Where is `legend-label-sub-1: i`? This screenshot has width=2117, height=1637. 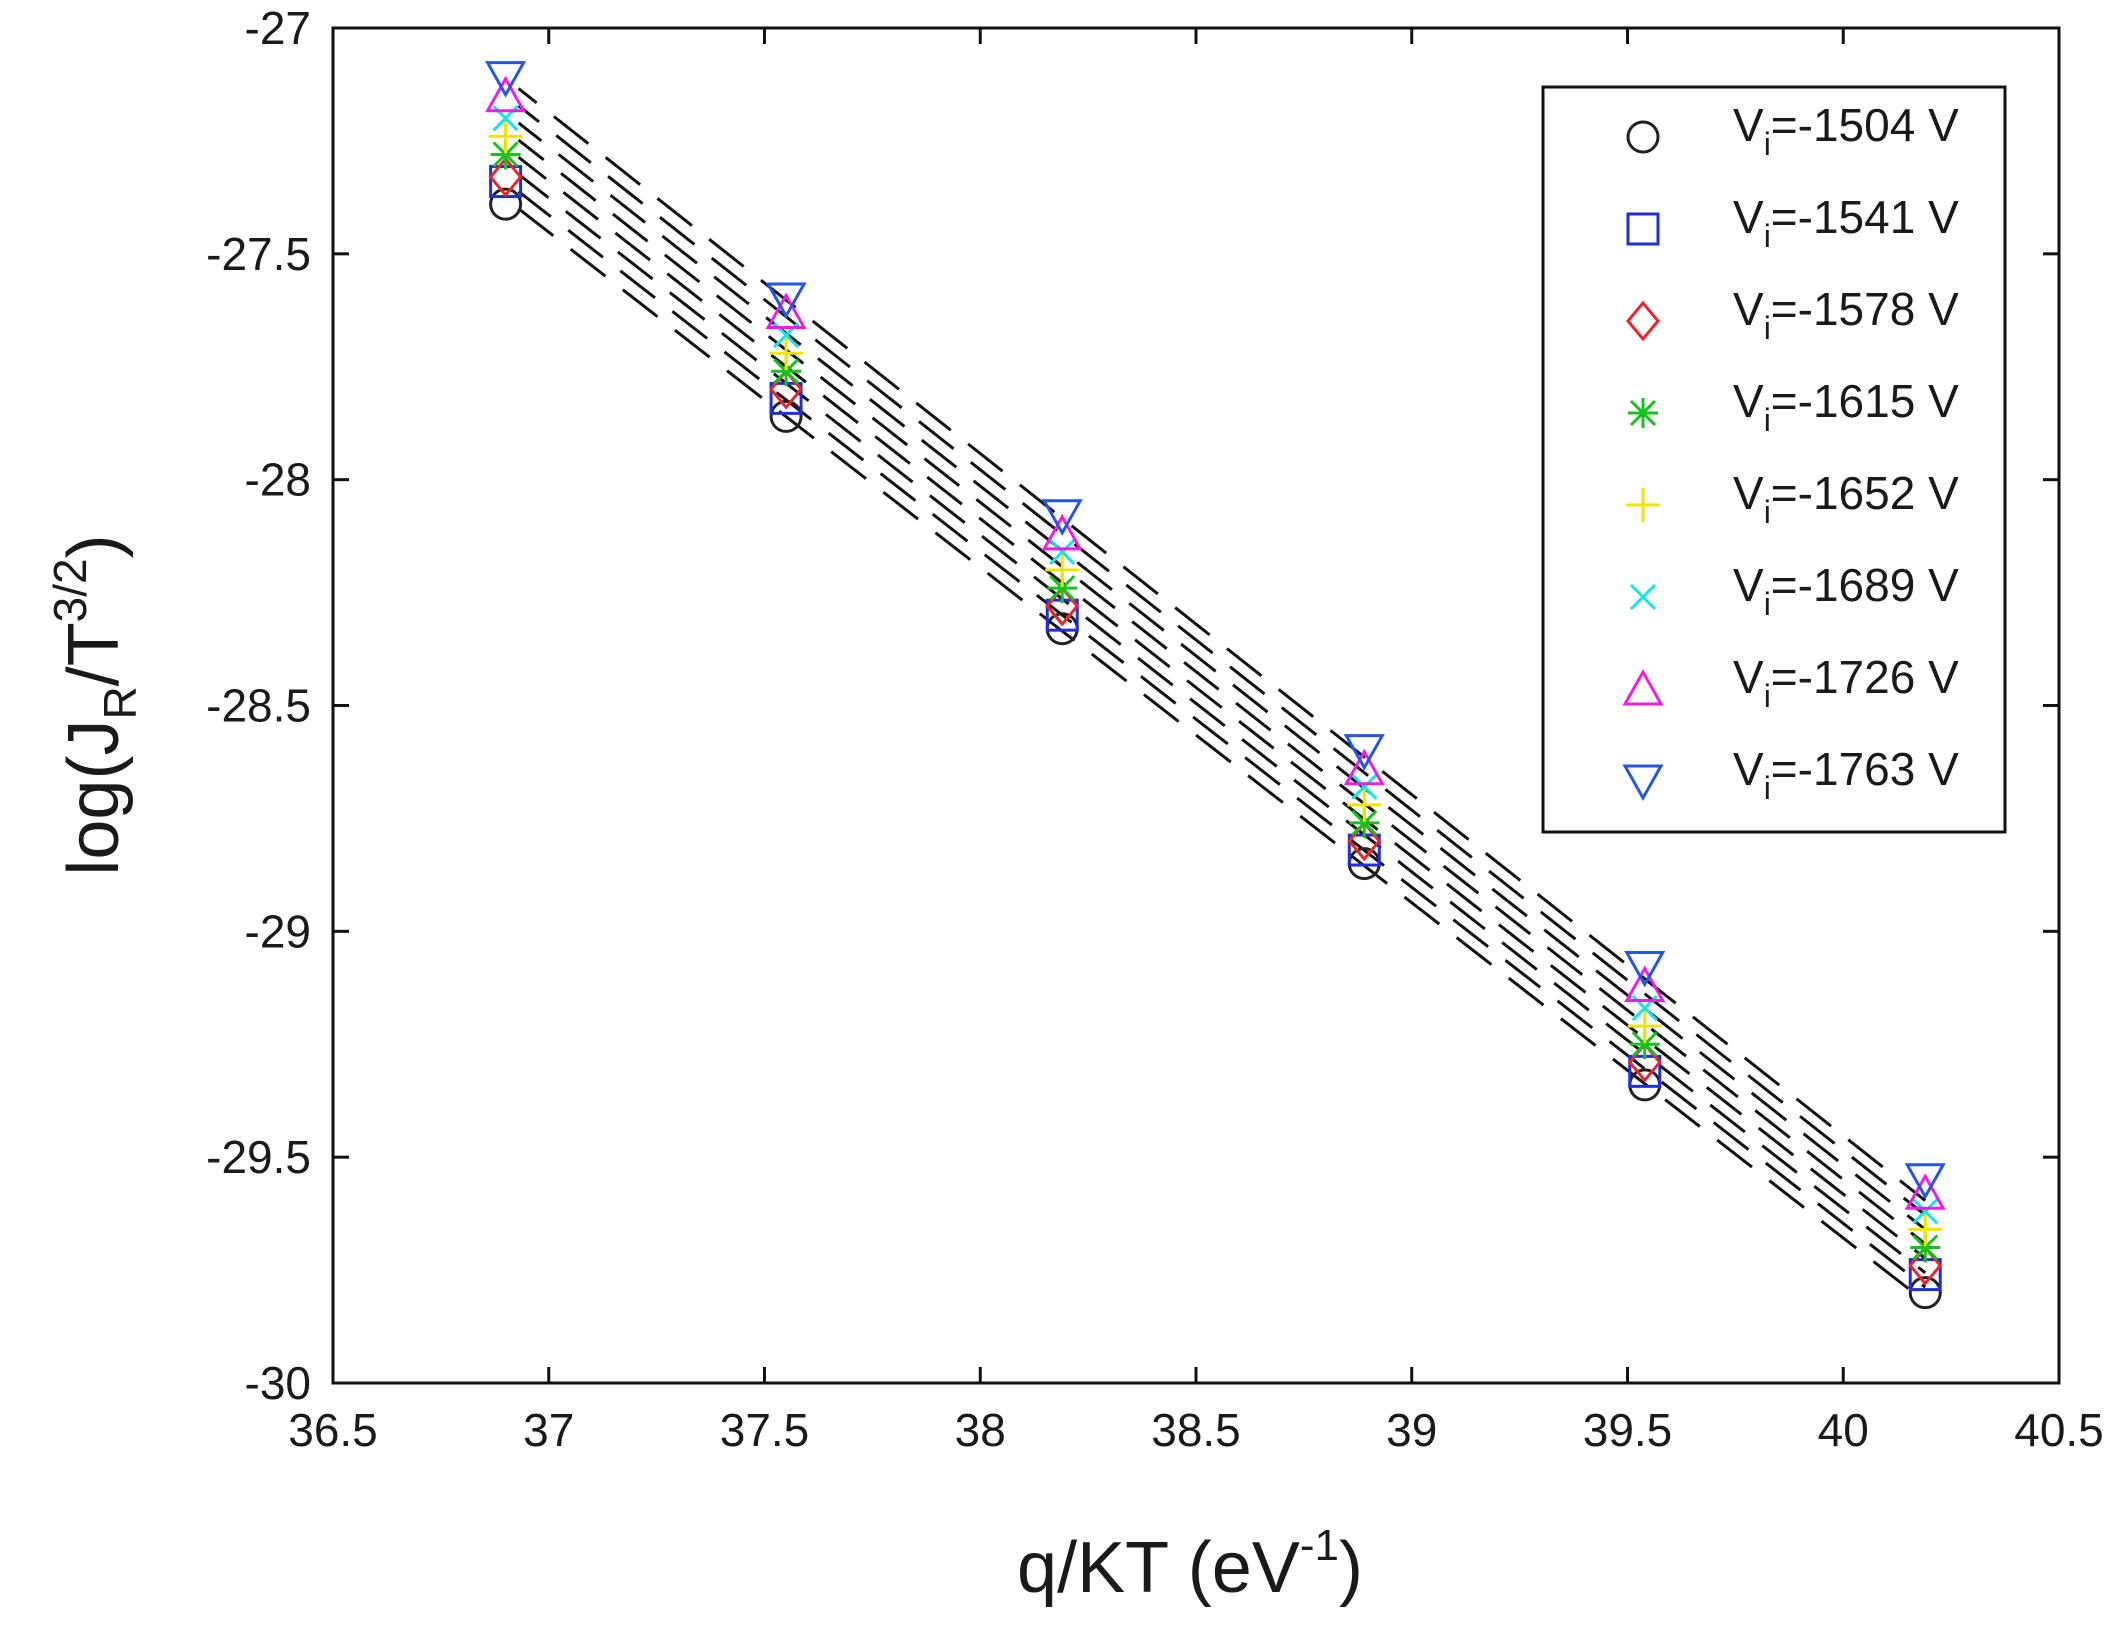 legend-label-sub-1: i is located at coordinates (1767, 144).